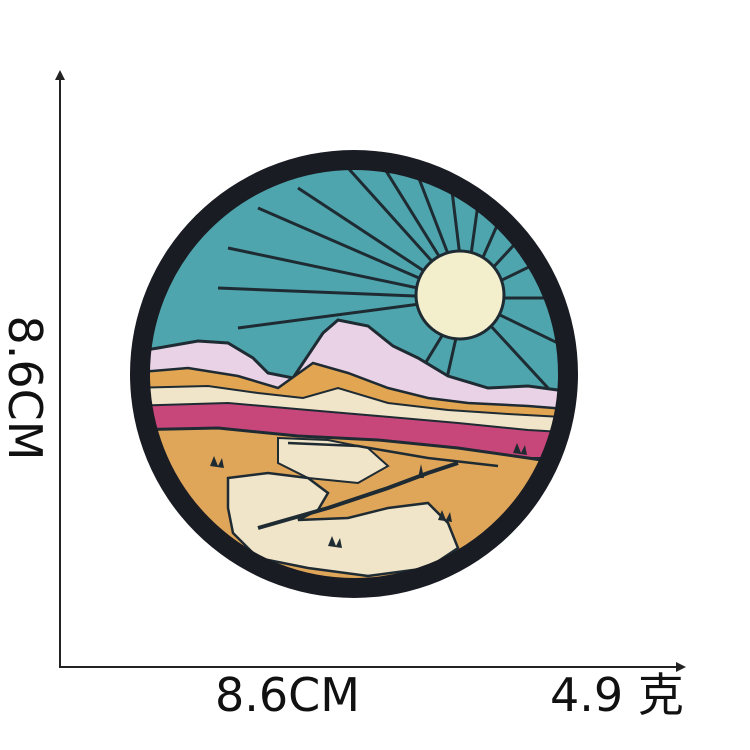 This screenshot has width=750, height=750. Describe the element at coordinates (287, 695) in the screenshot. I see `width-label: 8.6CM` at that location.